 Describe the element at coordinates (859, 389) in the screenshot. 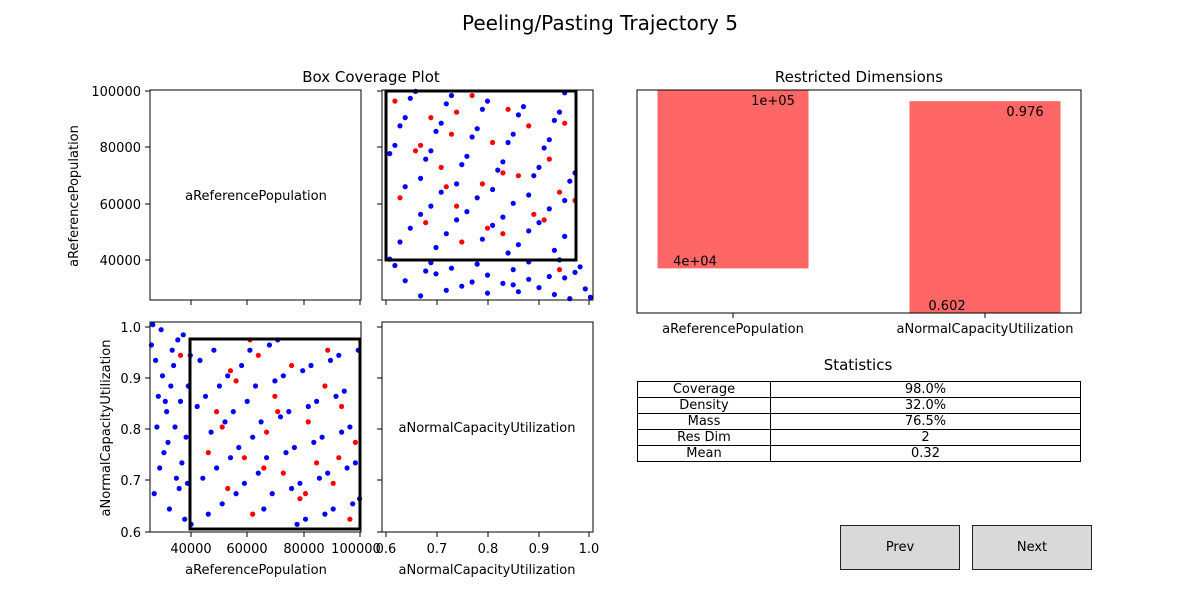

I see `table-row: Coverage 98.0%` at that location.